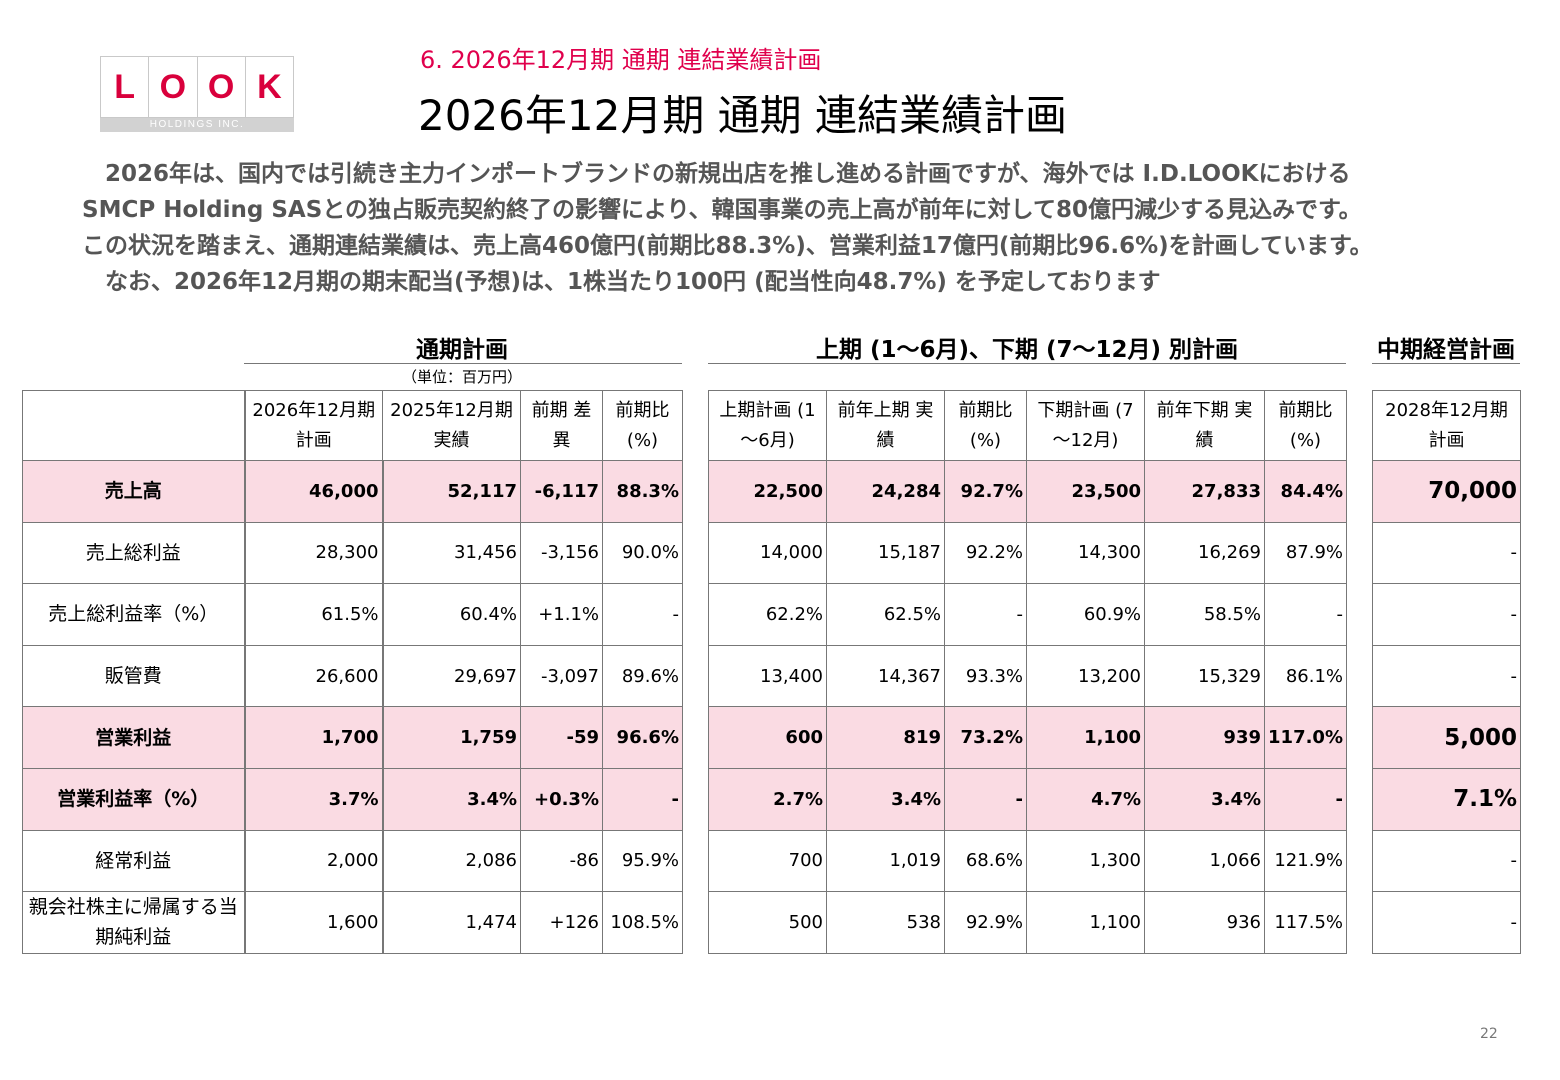 This screenshot has width=1560, height=1080. Describe the element at coordinates (1027, 491) in the screenshot. I see `table-row: 22,500 24,284 92.7% 23,500 27,833 84.4%` at that location.